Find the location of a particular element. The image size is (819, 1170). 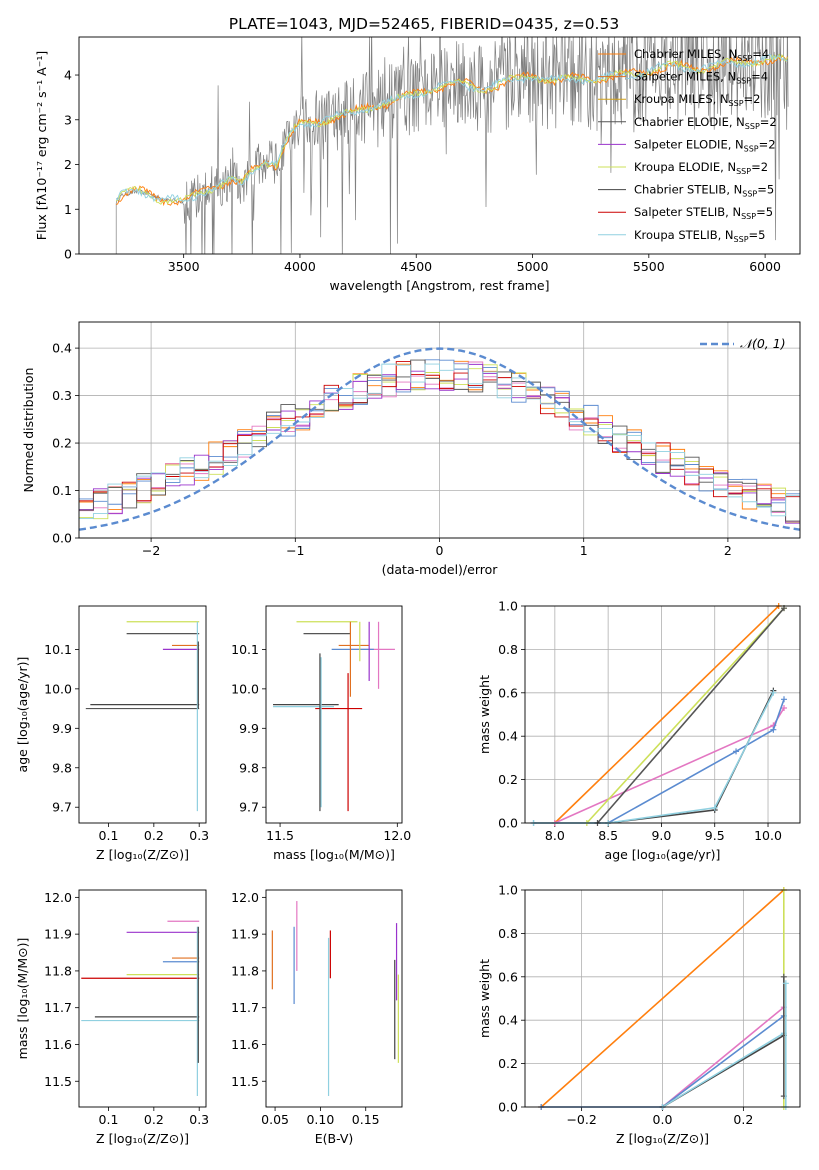

x-tick-label: 0.0 is located at coordinates (663, 1119).